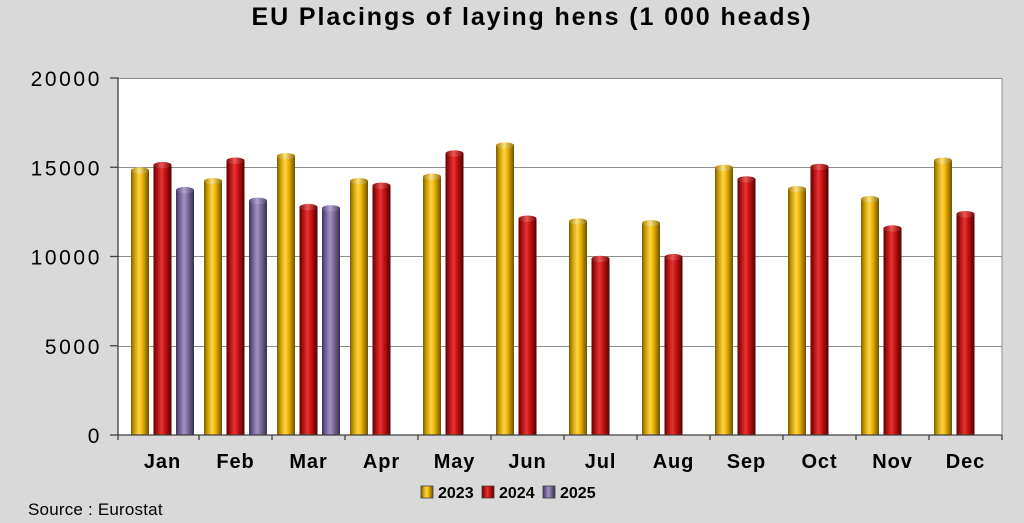  Describe the element at coordinates (674, 462) in the screenshot. I see `svg-text: Aug` at that location.